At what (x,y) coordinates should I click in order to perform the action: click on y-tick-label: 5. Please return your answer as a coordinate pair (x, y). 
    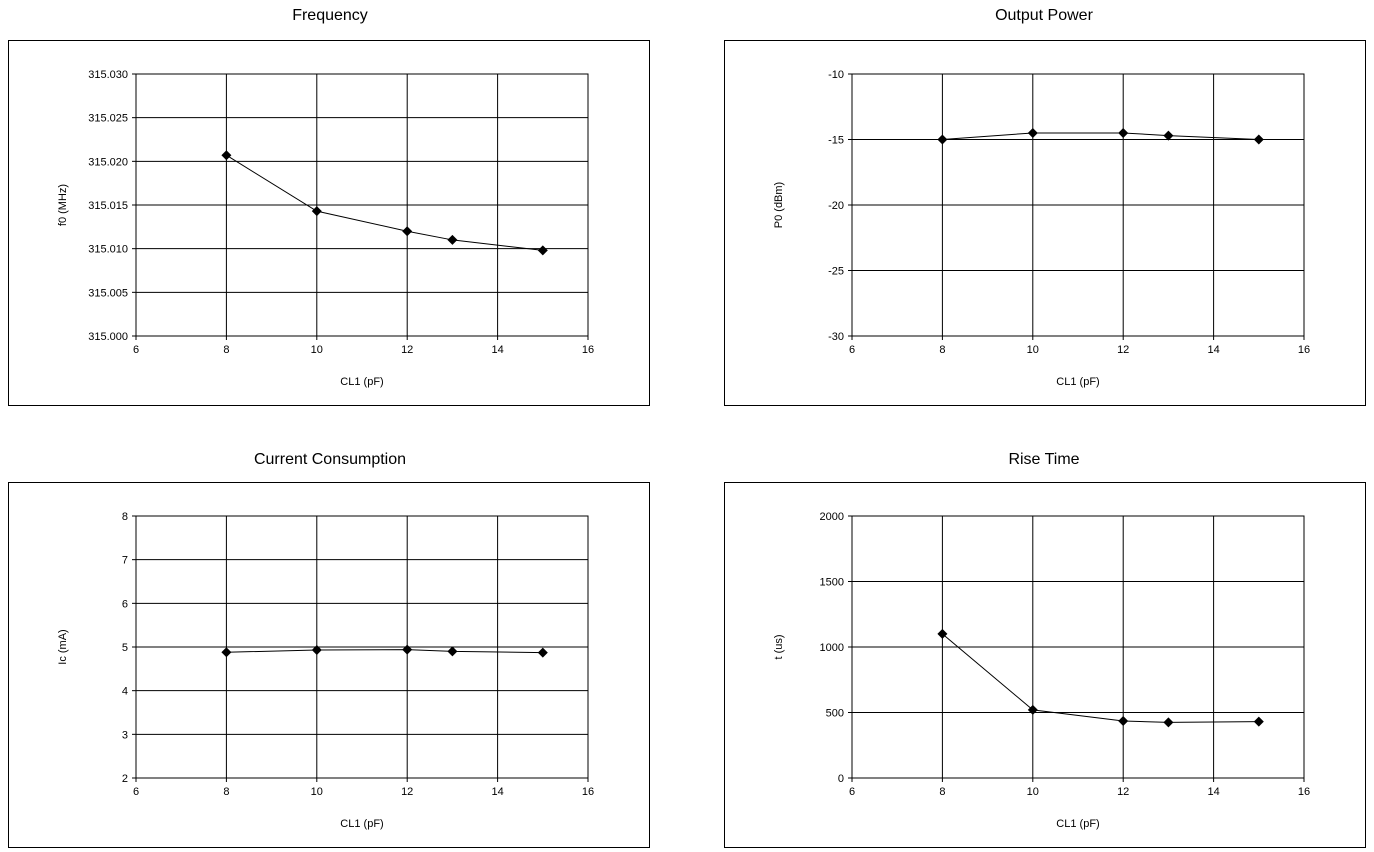
    Looking at the image, I should click on (125, 648).